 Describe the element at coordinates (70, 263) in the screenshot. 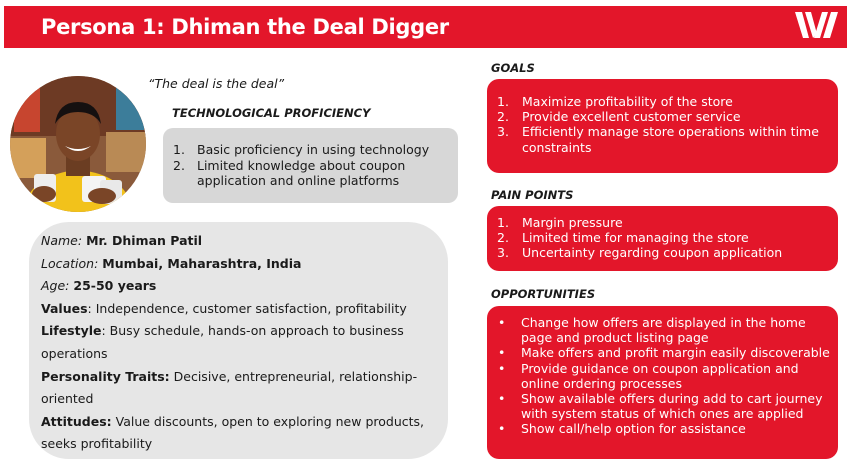

I see `location-label: Location:` at that location.